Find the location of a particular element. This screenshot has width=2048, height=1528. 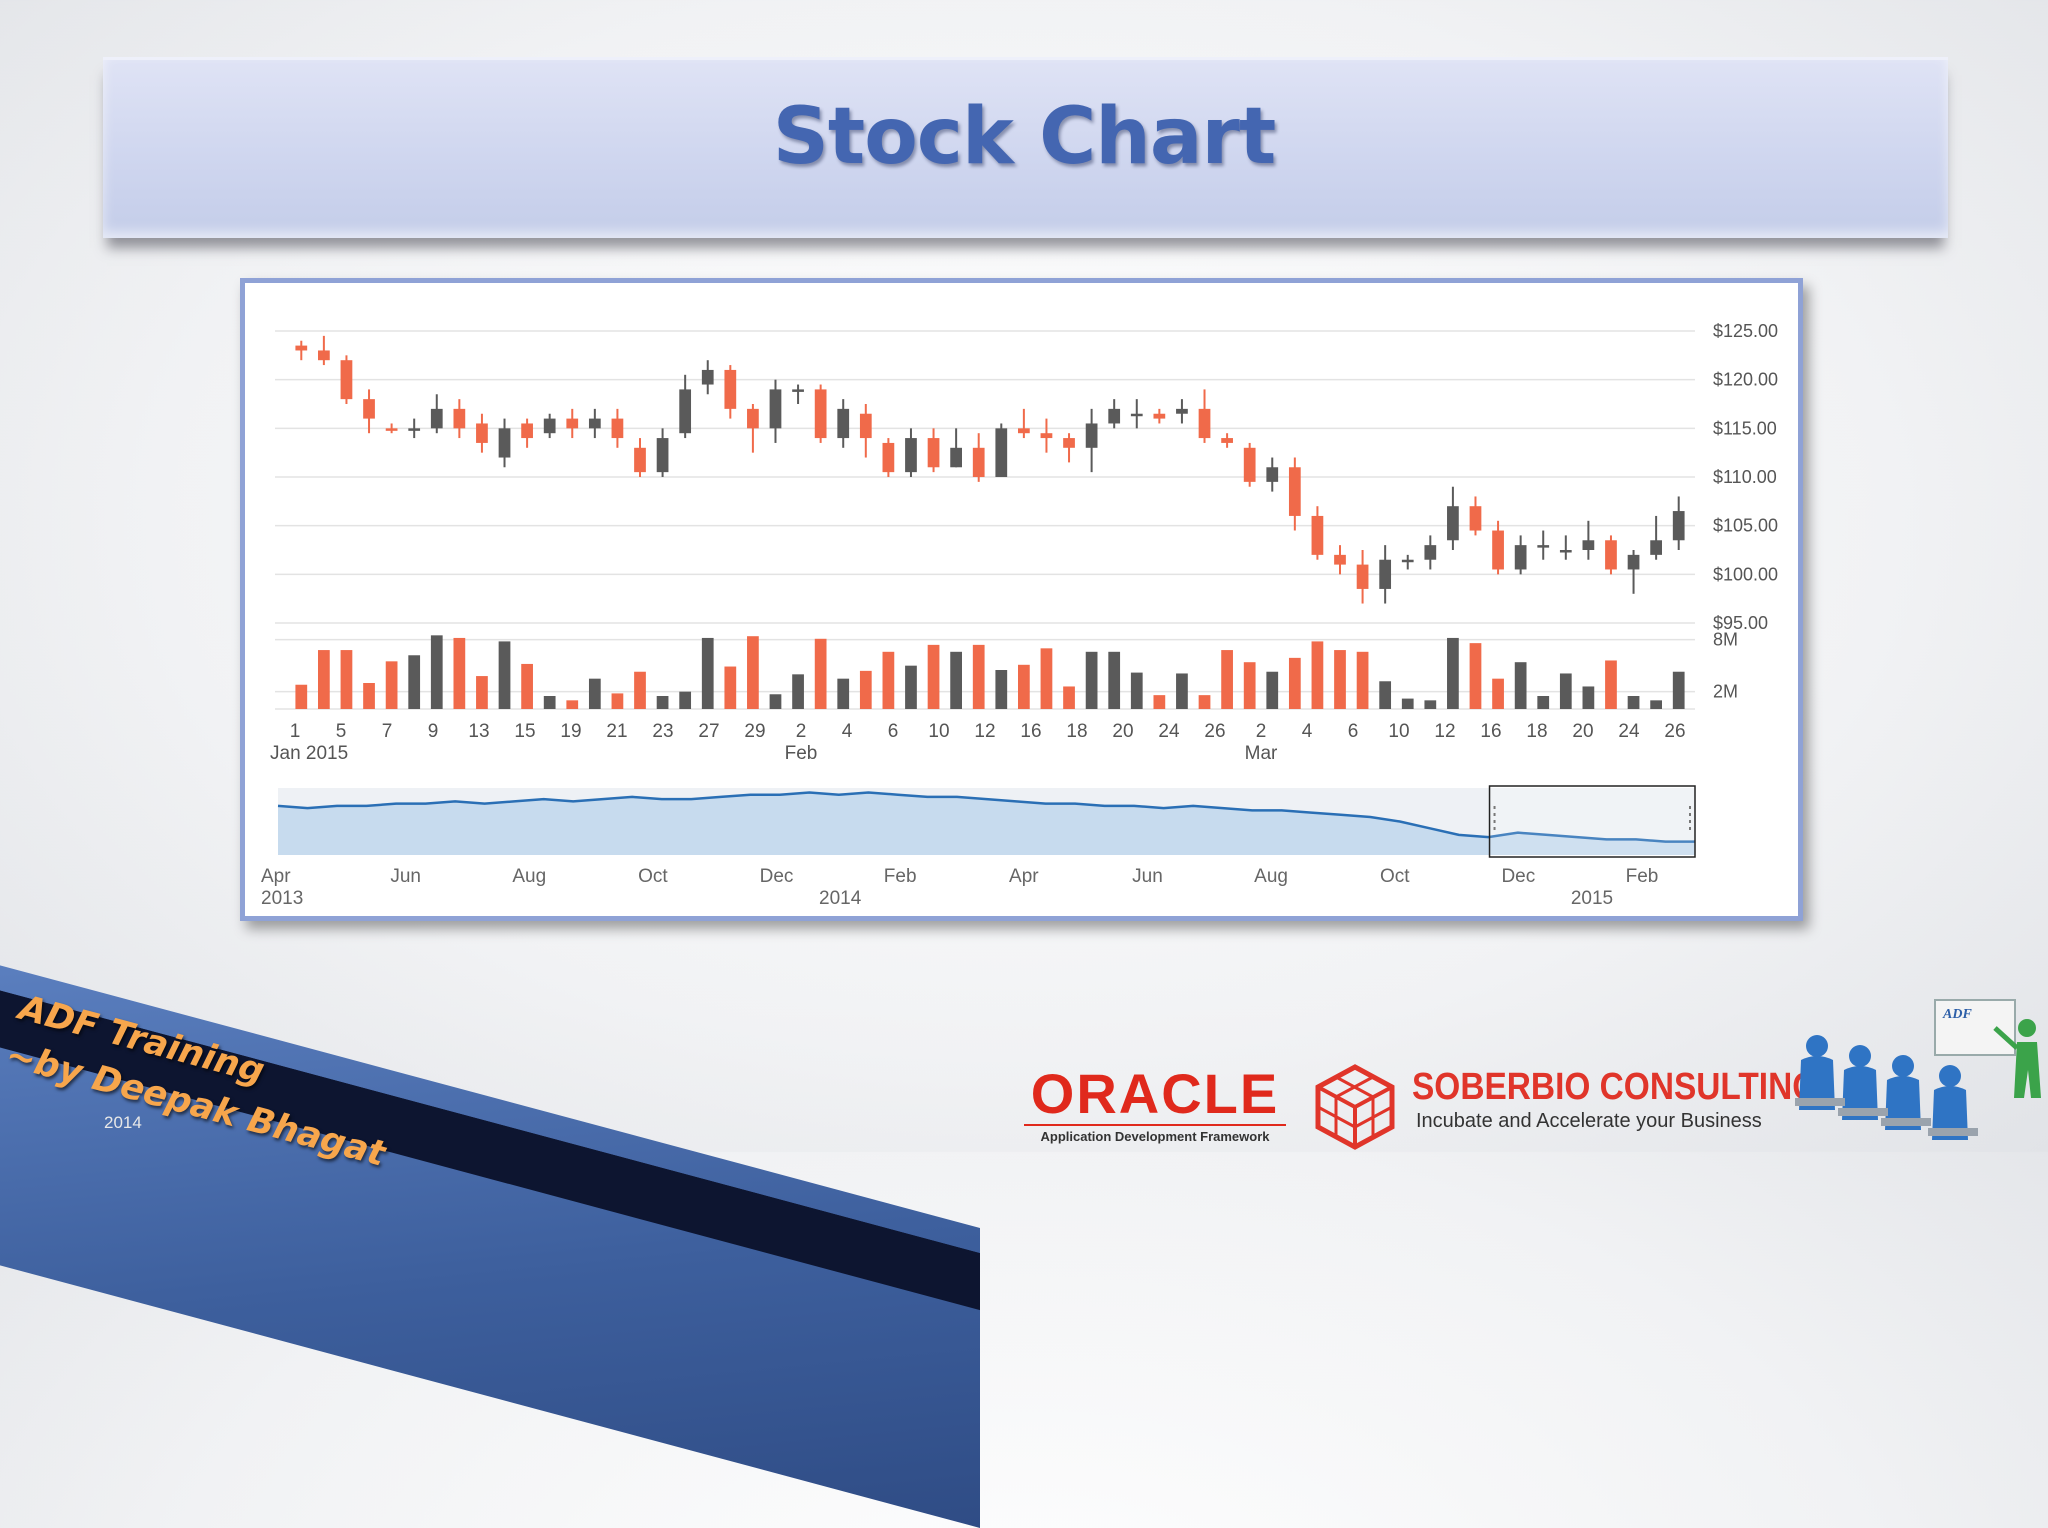

overview-selection-window is located at coordinates (1592, 821).